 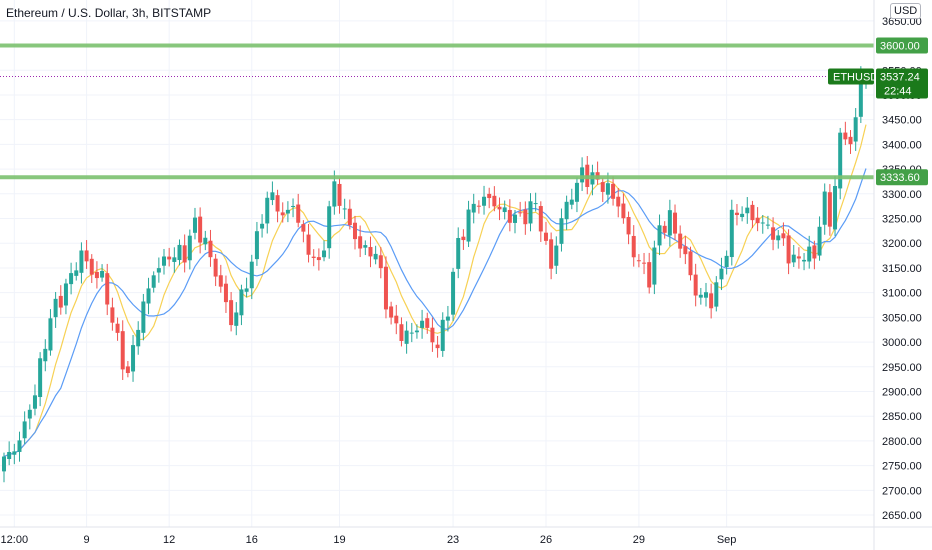 I want to click on currency-button: USD, so click(x=906, y=11).